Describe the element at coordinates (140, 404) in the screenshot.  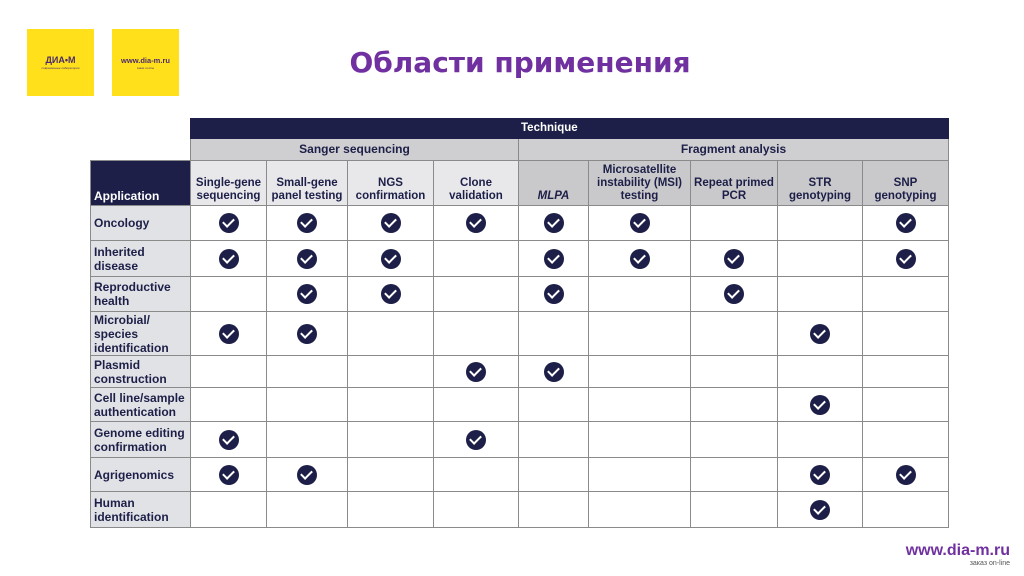
I see `row-label: Cell line/sample authentication` at that location.